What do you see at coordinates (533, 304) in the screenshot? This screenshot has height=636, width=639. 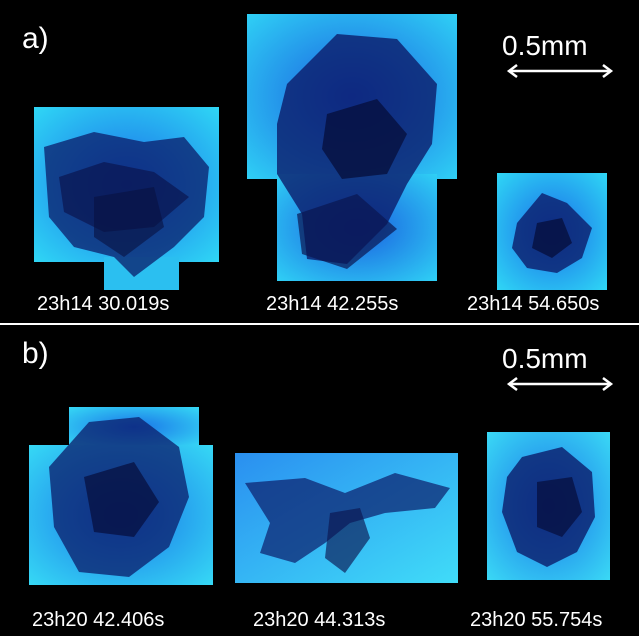 I see `timestamp-caption: 23h14 54.650s` at bounding box center [533, 304].